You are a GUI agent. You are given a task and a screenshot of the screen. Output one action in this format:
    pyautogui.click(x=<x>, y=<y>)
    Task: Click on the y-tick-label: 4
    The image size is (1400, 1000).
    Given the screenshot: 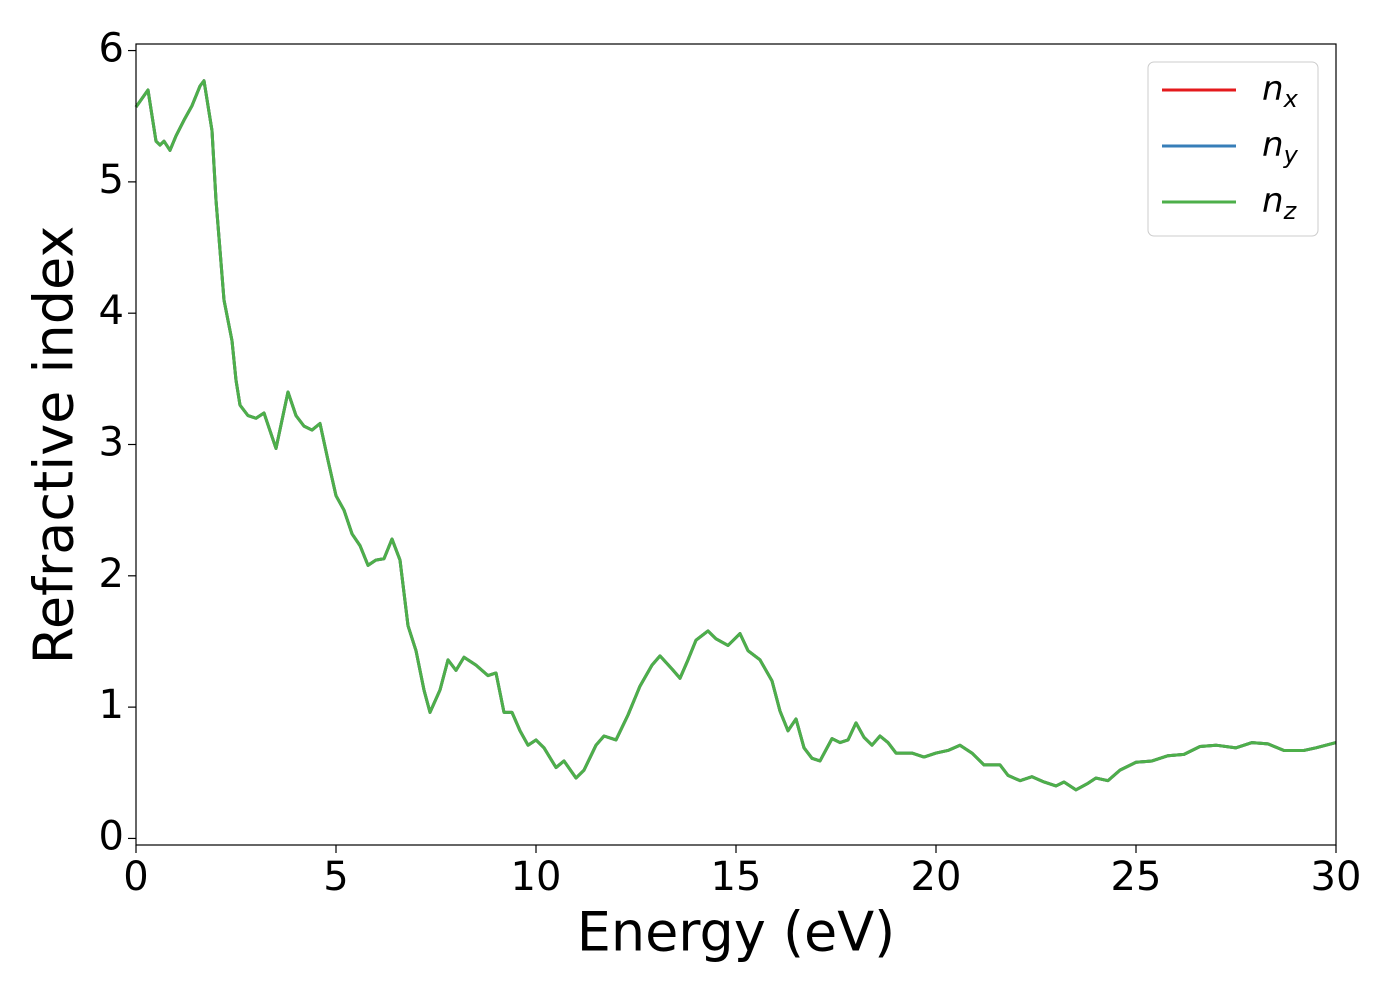 What is the action you would take?
    pyautogui.click(x=111, y=311)
    